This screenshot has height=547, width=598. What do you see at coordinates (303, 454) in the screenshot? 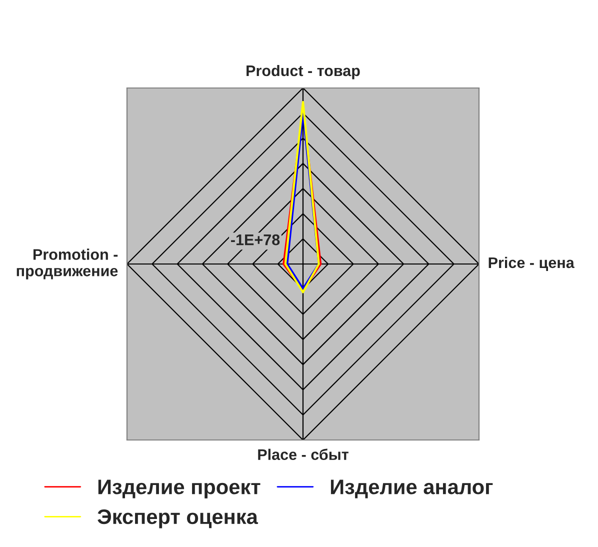
I see `spoke-label: Place - сбыт` at bounding box center [303, 454].